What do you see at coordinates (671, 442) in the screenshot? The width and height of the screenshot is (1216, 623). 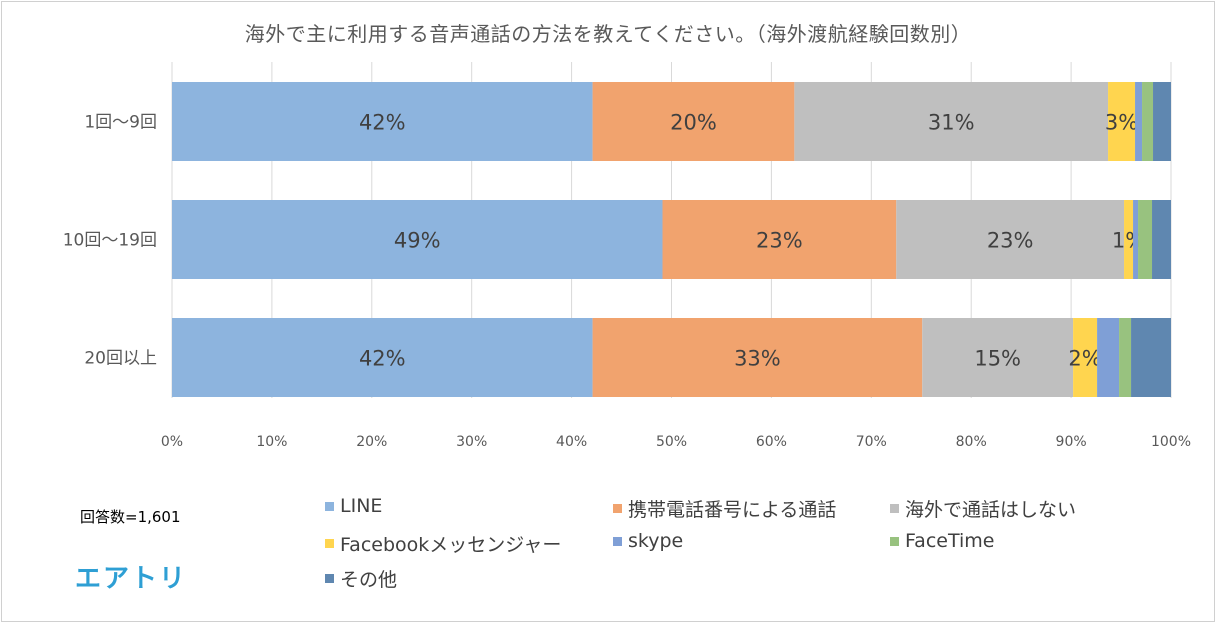 I see `x-tick-label: 50%` at bounding box center [671, 442].